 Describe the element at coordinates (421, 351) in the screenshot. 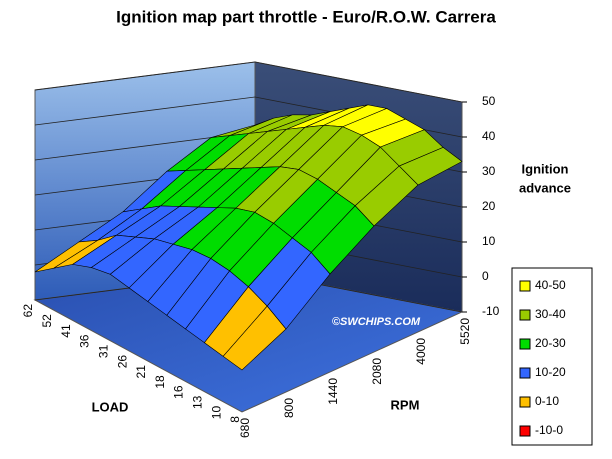

I see `y-tick-label: 4000` at that location.